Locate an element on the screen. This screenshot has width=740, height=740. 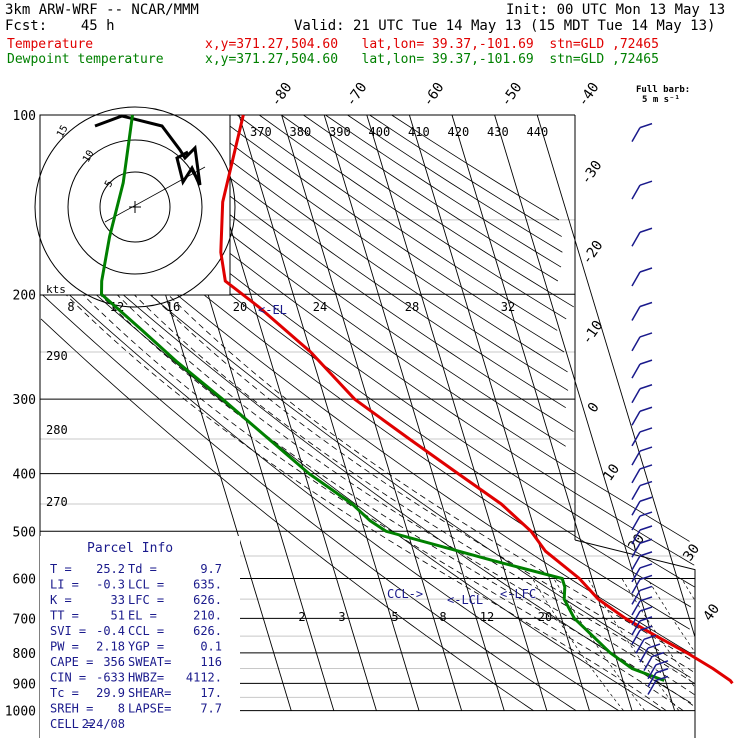
hodograph-trace is located at coordinates (148, 150).